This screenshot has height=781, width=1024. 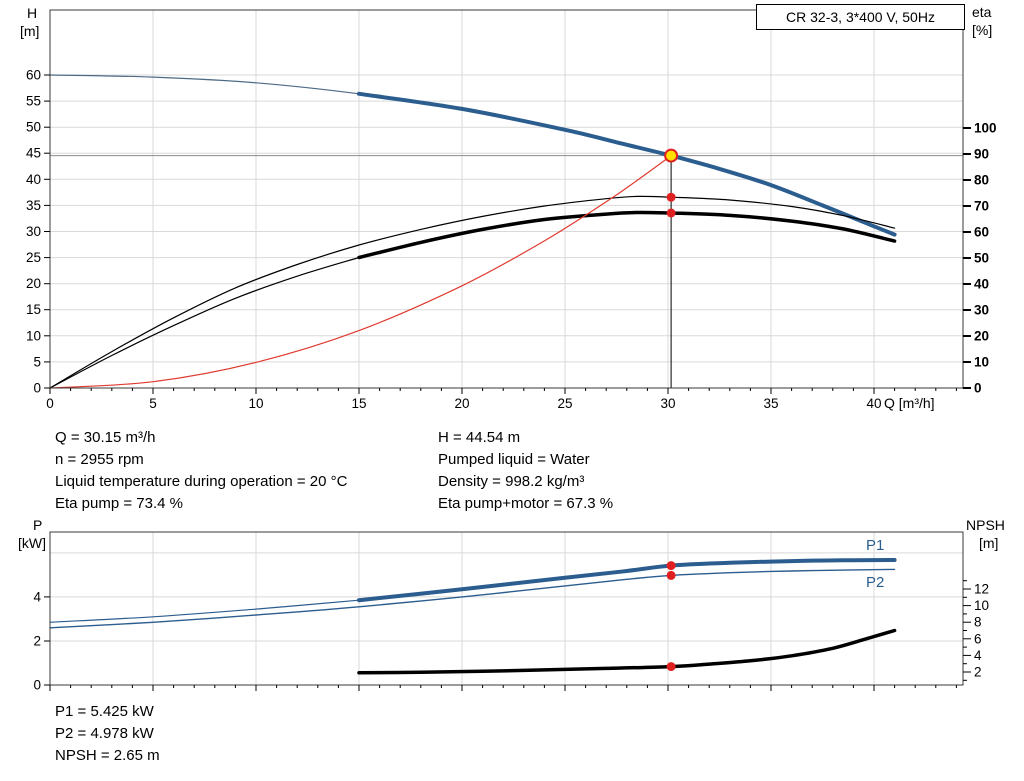 What do you see at coordinates (32, 543) in the screenshot?
I see `power-axis-unit: [kW]` at bounding box center [32, 543].